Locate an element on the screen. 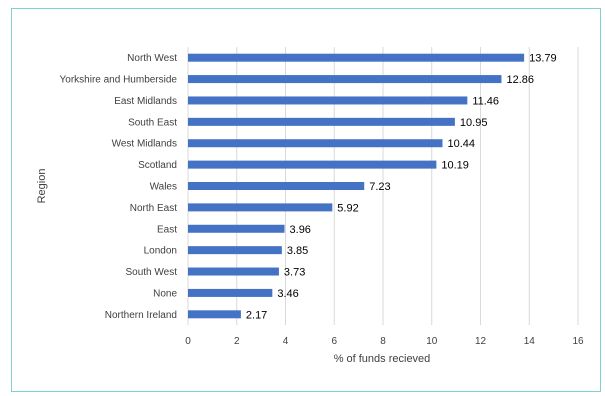 Image resolution: width=605 pixels, height=396 pixels. category-label: Wales is located at coordinates (163, 187).